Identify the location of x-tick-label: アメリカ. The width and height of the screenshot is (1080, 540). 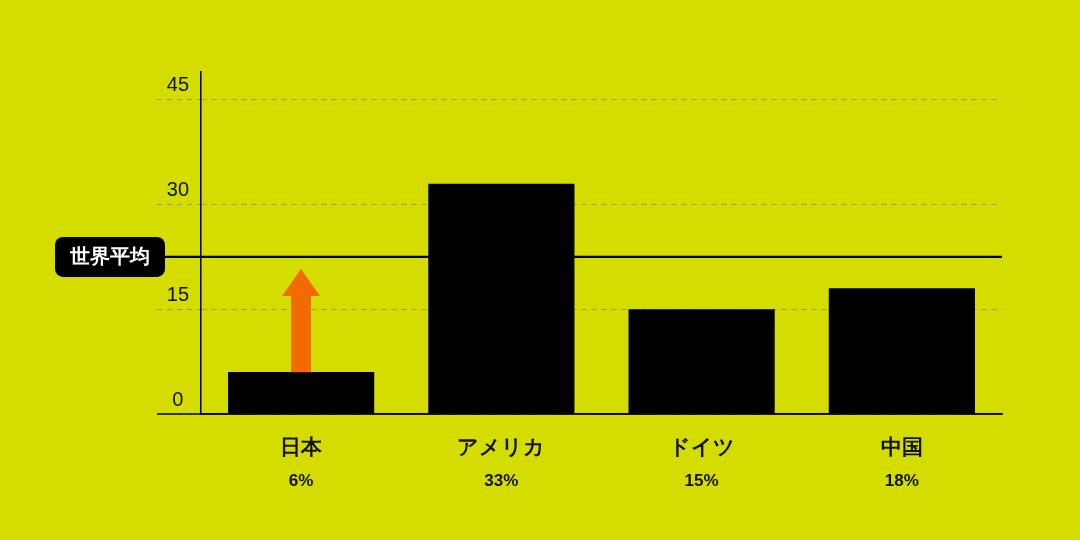
(501, 447).